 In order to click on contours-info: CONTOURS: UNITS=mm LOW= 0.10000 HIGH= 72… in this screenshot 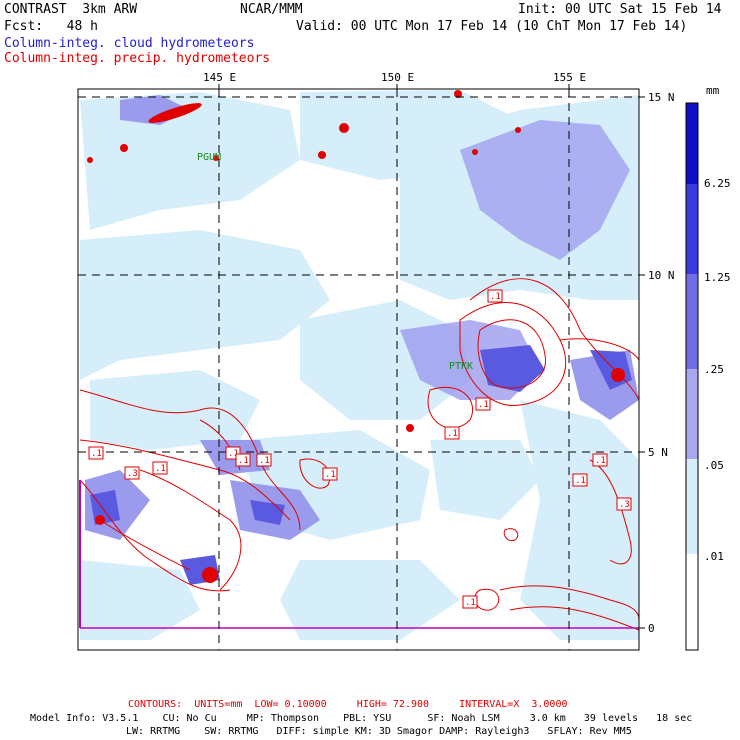, I will do `click(348, 704)`.